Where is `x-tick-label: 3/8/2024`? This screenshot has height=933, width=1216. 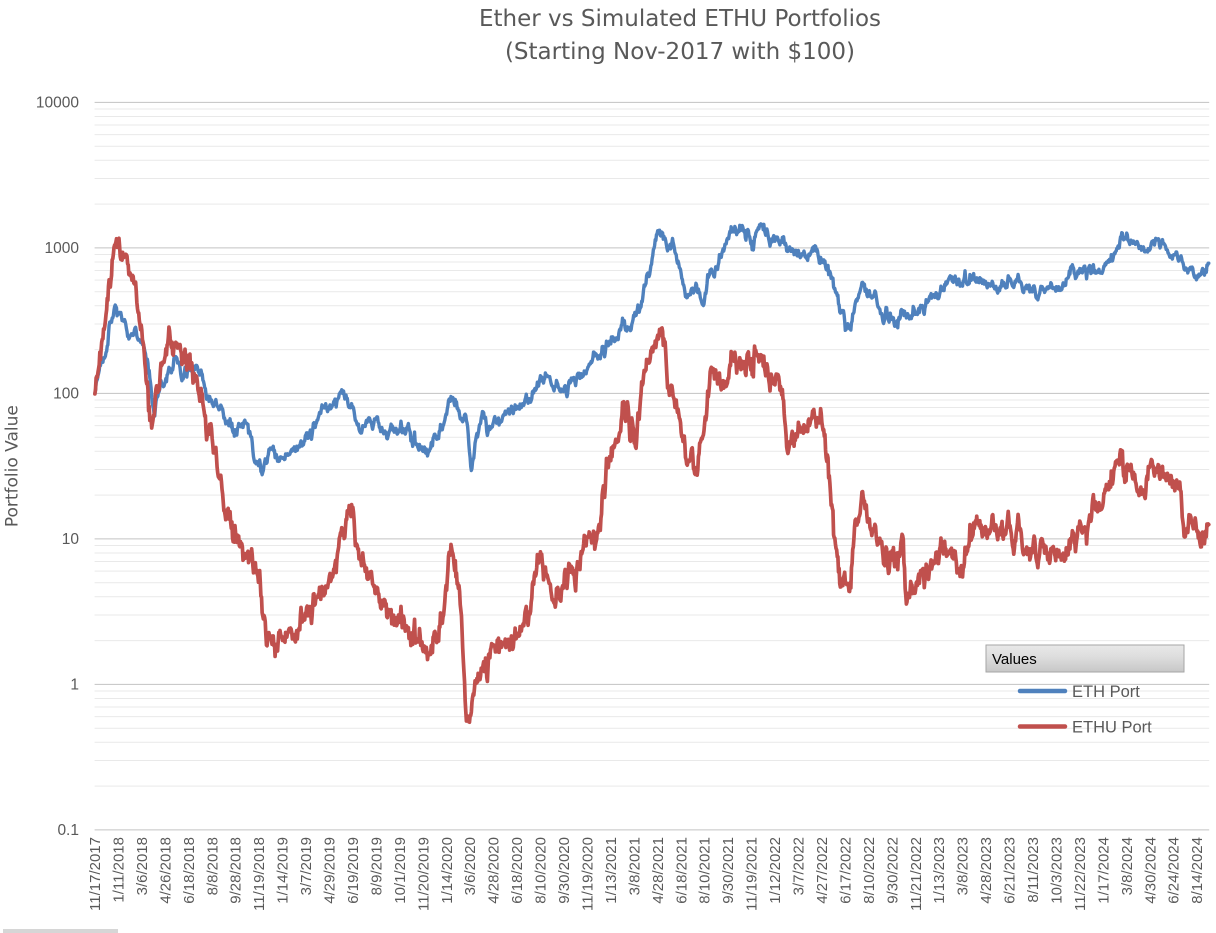
x-tick-label: 3/8/2024 is located at coordinates (1127, 866).